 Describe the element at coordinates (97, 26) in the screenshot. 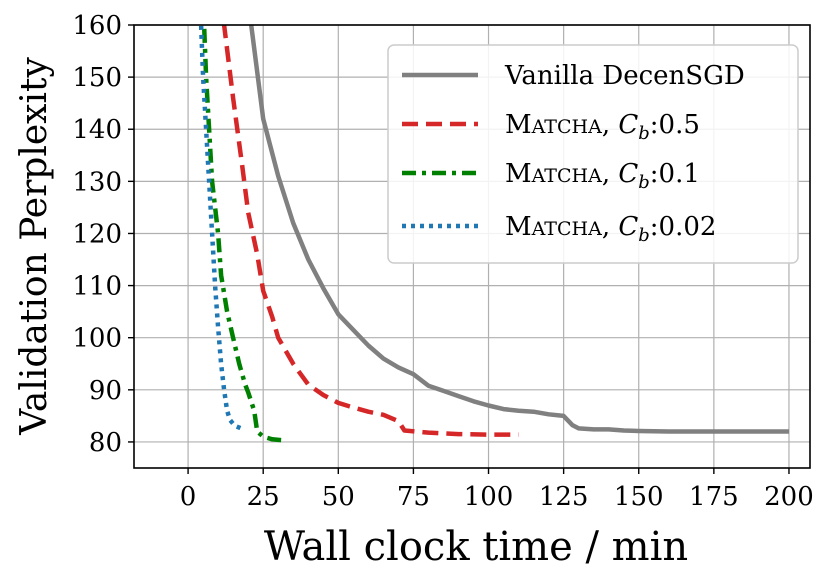

I see `y-tick-label: 160` at that location.